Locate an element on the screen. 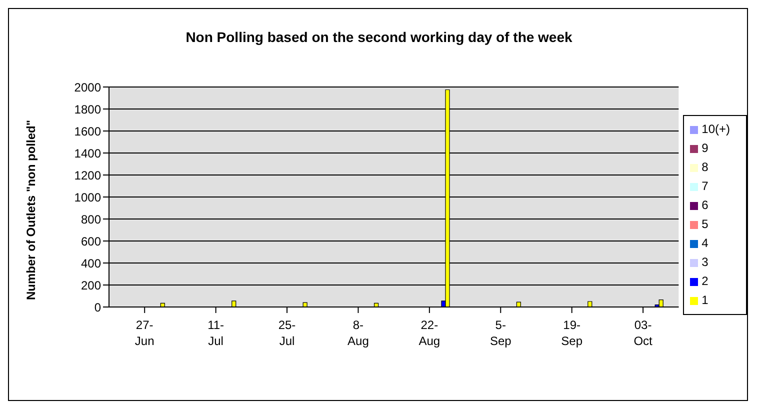 The height and width of the screenshot is (409, 758). y-tick-label: 1400 is located at coordinates (88, 153).